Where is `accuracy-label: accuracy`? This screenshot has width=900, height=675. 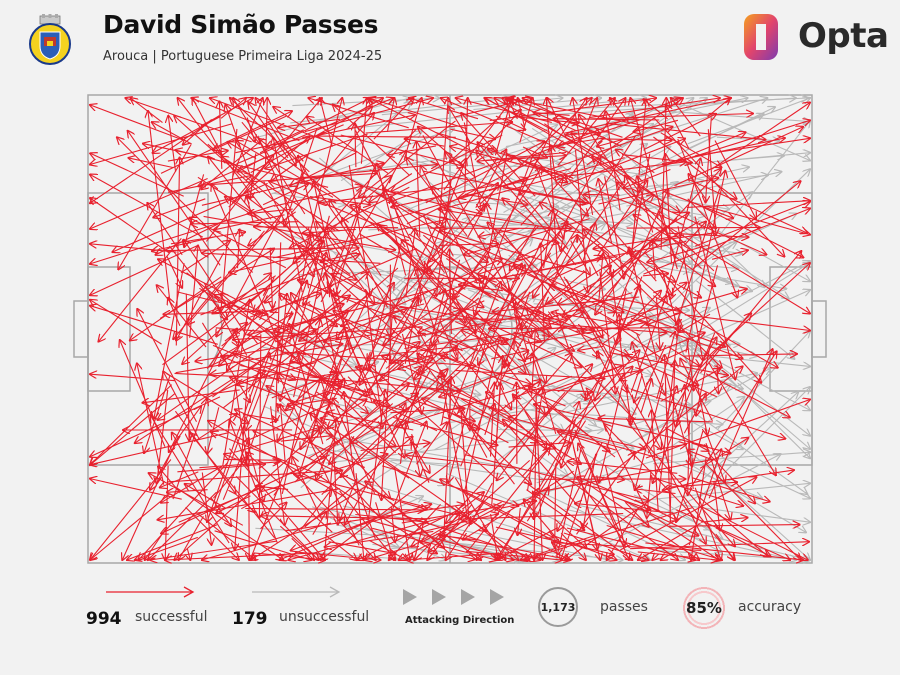
accuracy-label: accuracy is located at coordinates (770, 607).